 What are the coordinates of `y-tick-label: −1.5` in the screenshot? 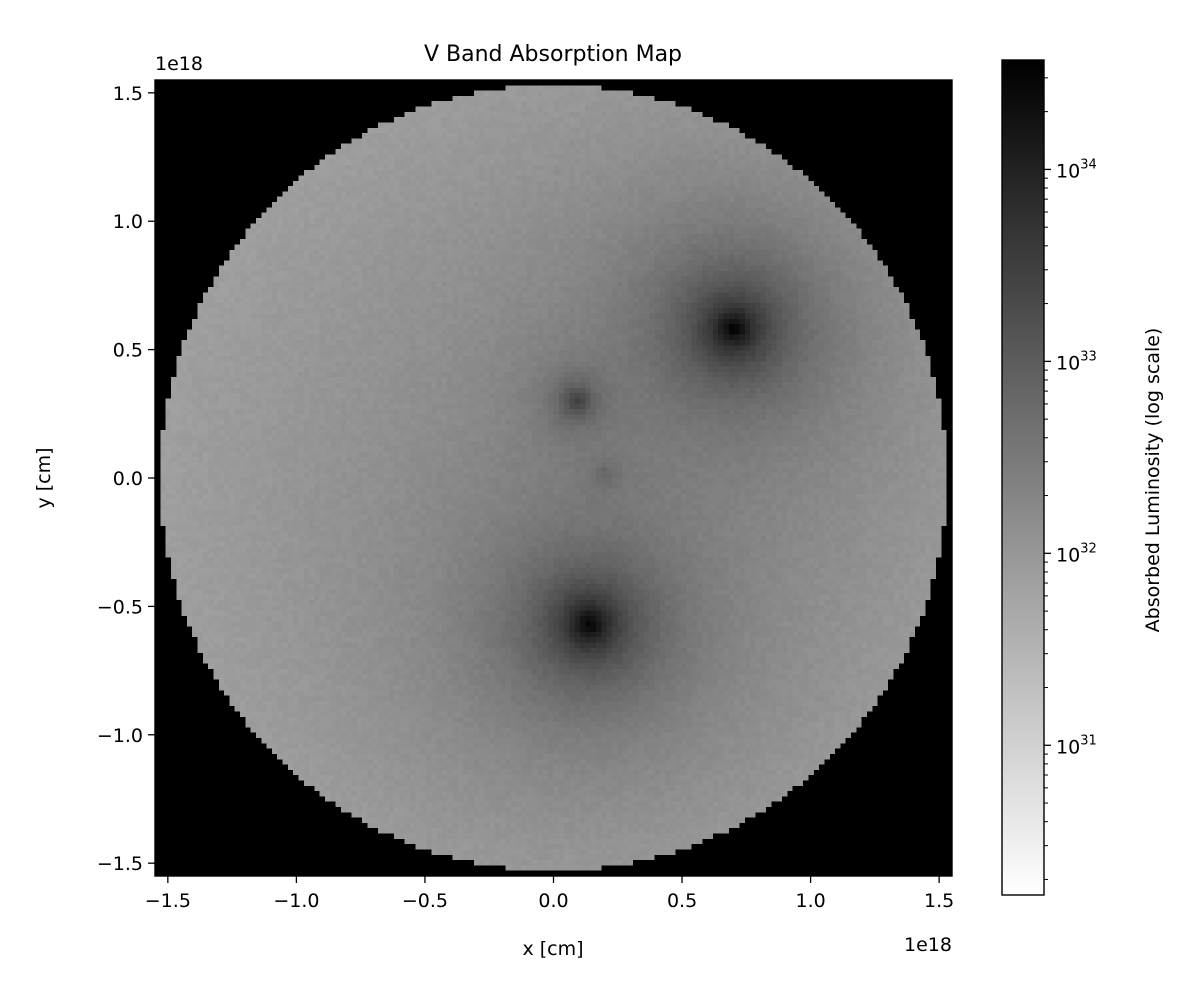 It's located at (120, 864).